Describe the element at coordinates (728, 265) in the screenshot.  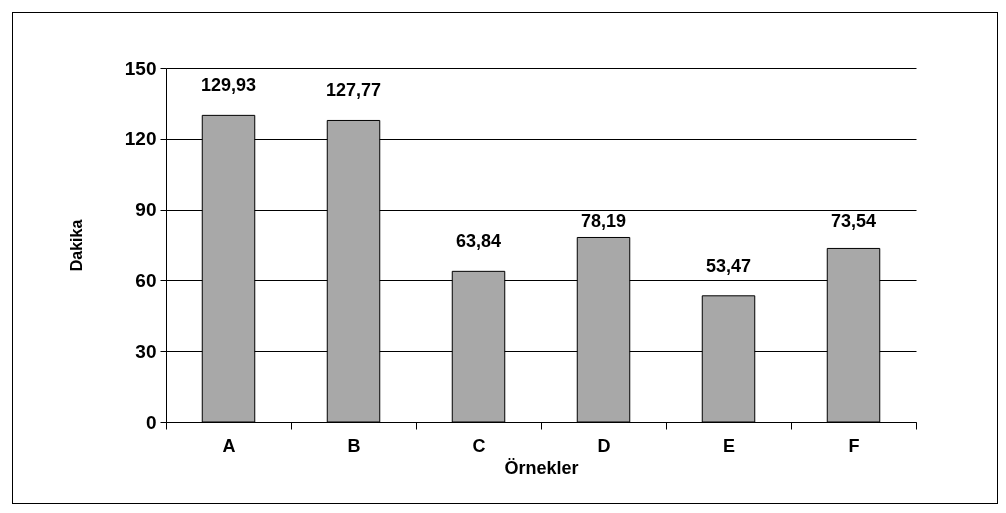
I see `data-label: 53,47` at that location.